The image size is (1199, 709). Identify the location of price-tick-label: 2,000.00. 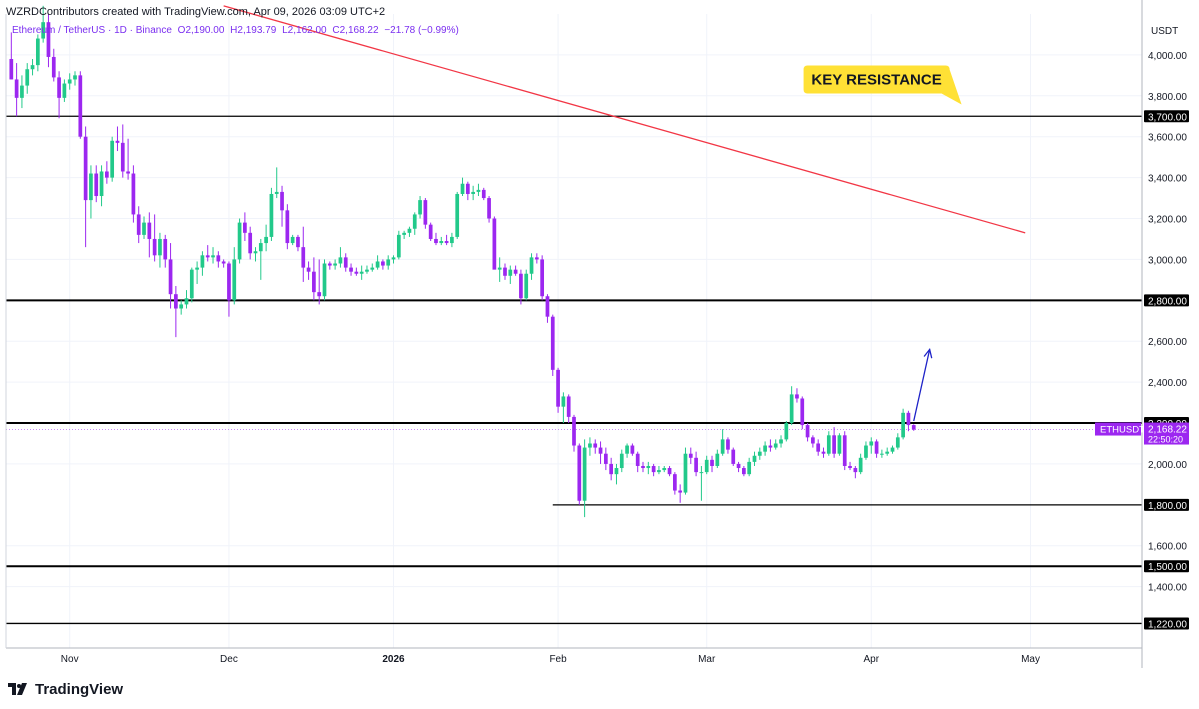
(1167, 465).